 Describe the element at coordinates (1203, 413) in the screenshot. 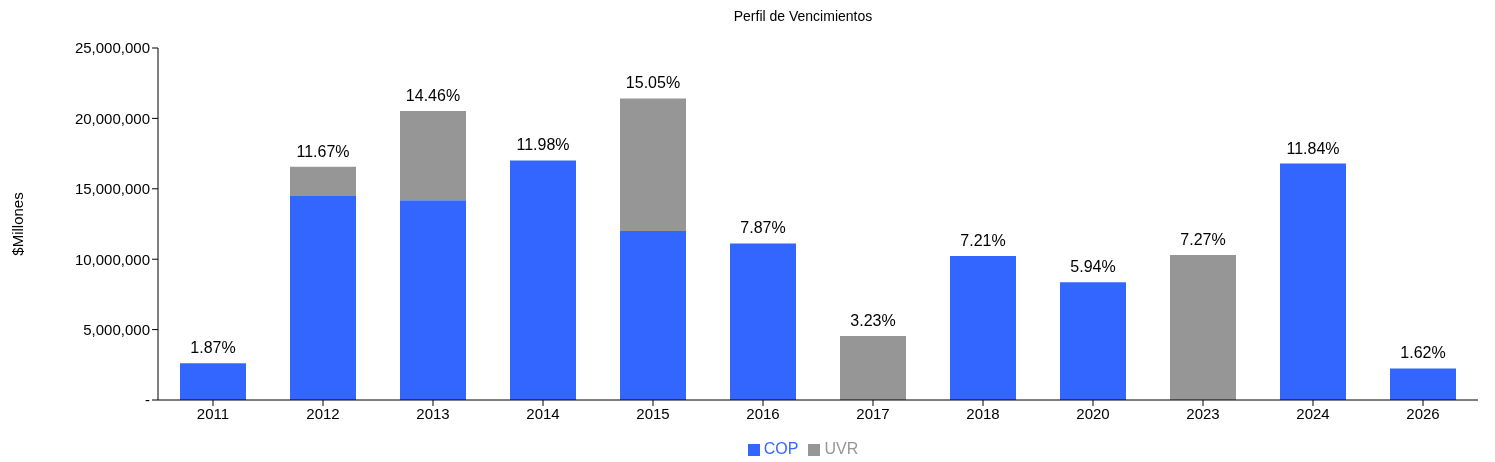

I see `x-tick-label: 2023` at that location.